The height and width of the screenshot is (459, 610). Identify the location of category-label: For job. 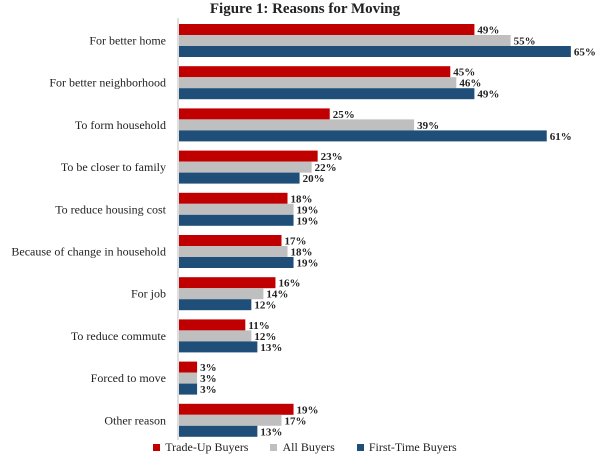
(148, 294).